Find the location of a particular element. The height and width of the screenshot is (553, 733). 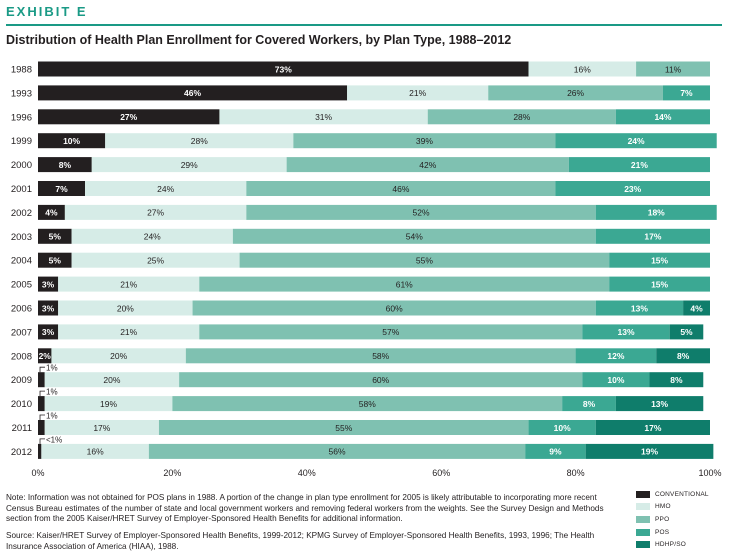

data-label-pos: 9% is located at coordinates (555, 452).